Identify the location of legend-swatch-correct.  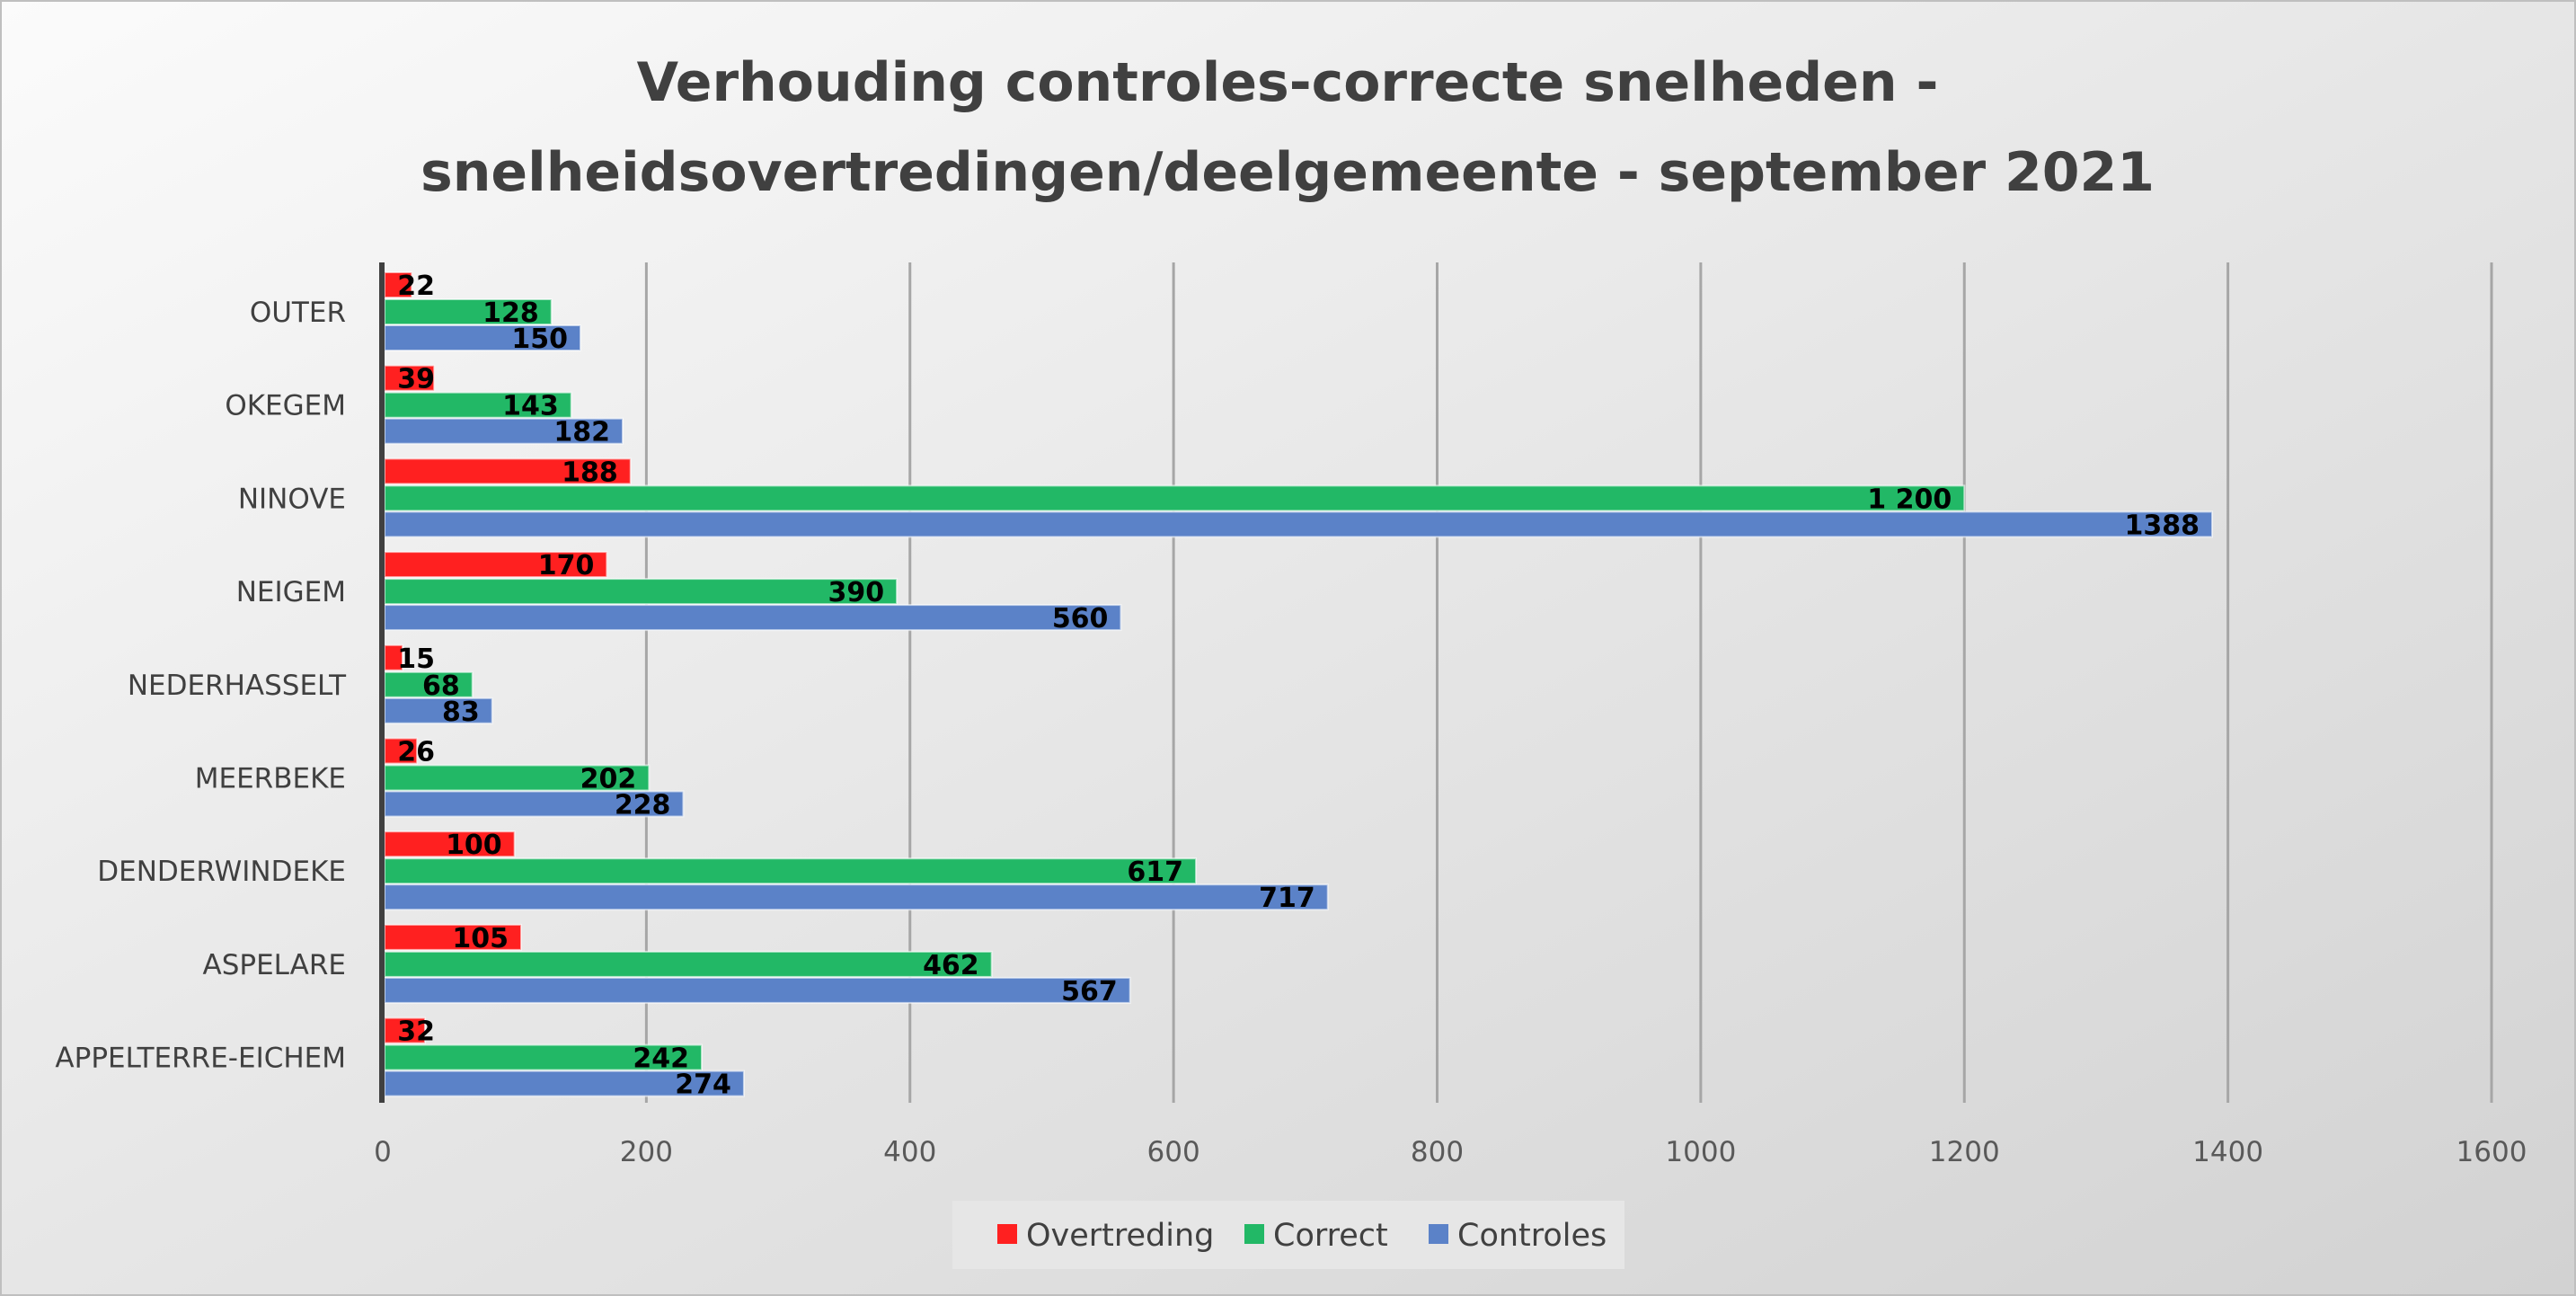
(1254, 1234).